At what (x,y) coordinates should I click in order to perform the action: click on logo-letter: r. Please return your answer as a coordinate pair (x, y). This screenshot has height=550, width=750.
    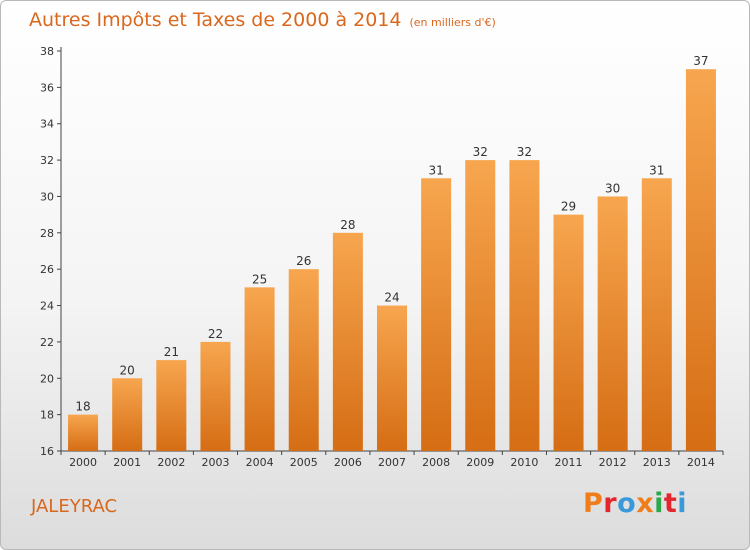
    Looking at the image, I should click on (610, 503).